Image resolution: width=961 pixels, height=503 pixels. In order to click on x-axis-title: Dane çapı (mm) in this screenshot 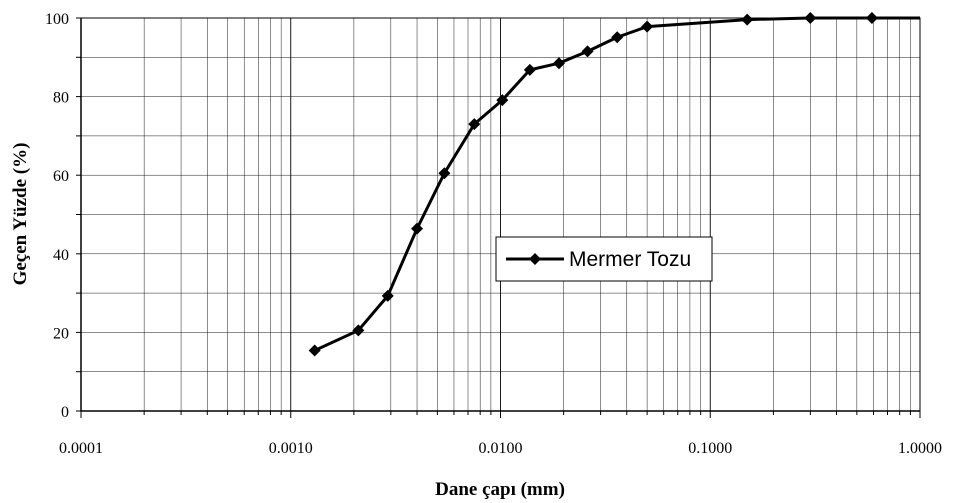, I will do `click(500, 489)`.